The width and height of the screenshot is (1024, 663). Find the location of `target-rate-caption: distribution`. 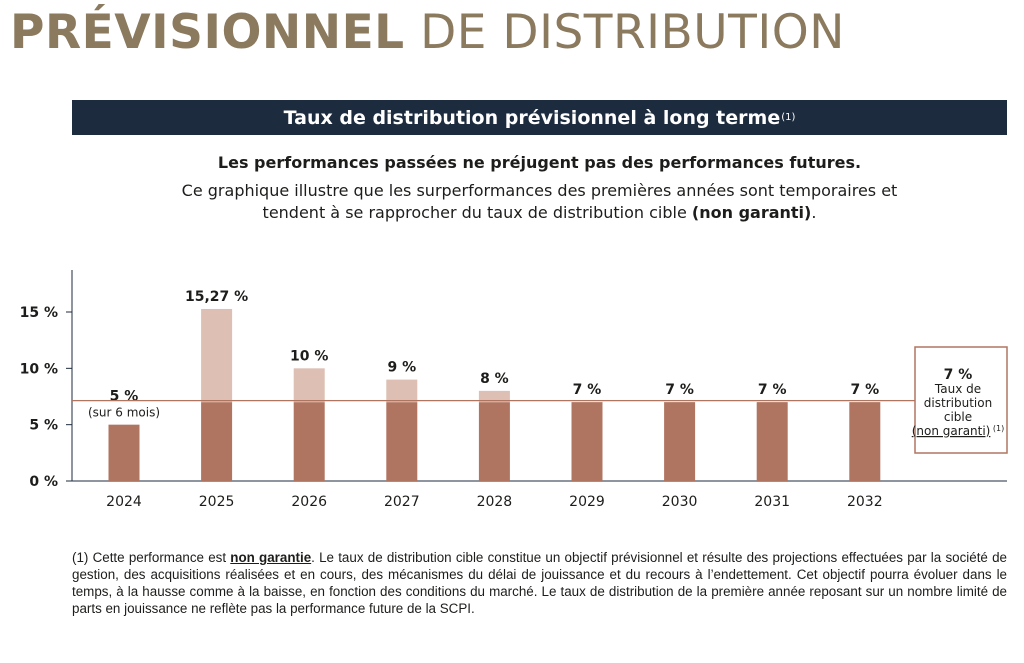

target-rate-caption: distribution is located at coordinates (958, 403).